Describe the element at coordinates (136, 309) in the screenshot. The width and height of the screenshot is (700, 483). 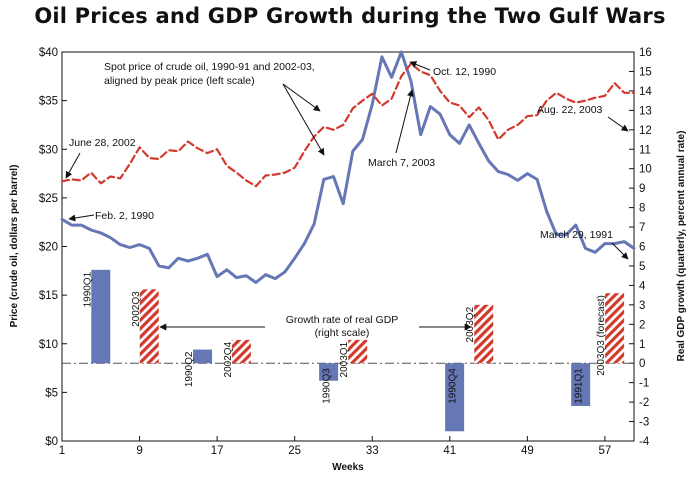
I see `gdp-bar-label: 2002Q3` at that location.